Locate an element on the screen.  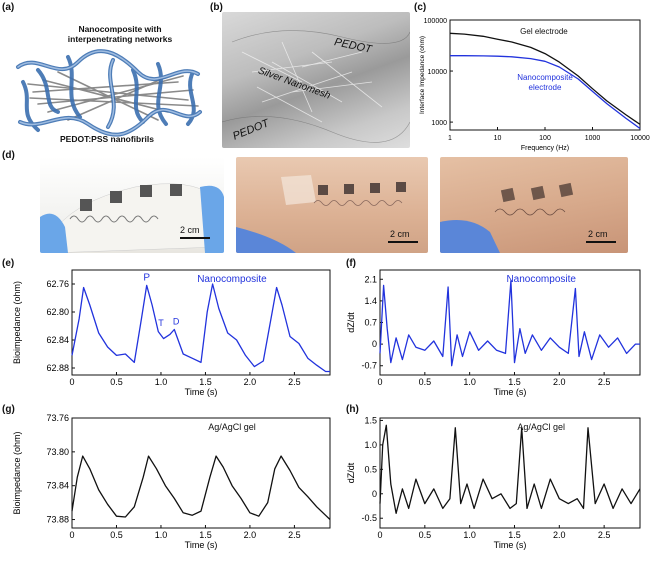
y-tick-label: 100000 is located at coordinates (435, 21).